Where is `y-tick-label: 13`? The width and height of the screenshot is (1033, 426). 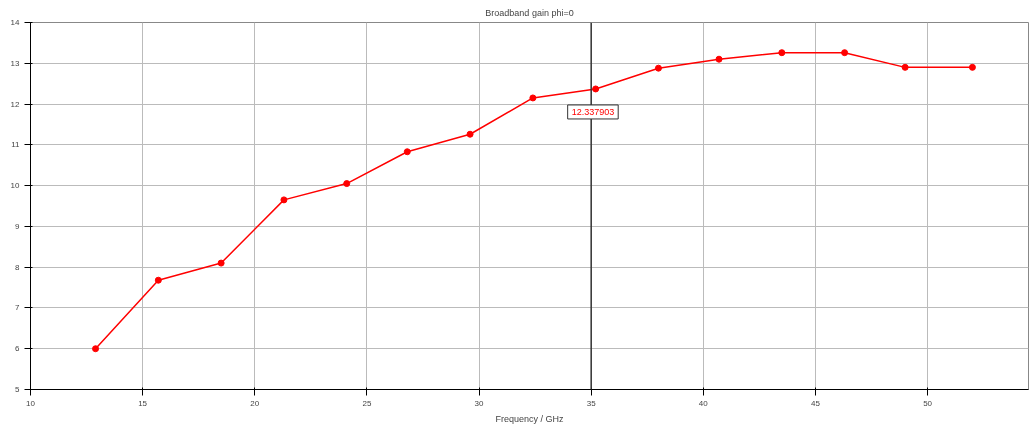
y-tick-label: 13 is located at coordinates (15, 63).